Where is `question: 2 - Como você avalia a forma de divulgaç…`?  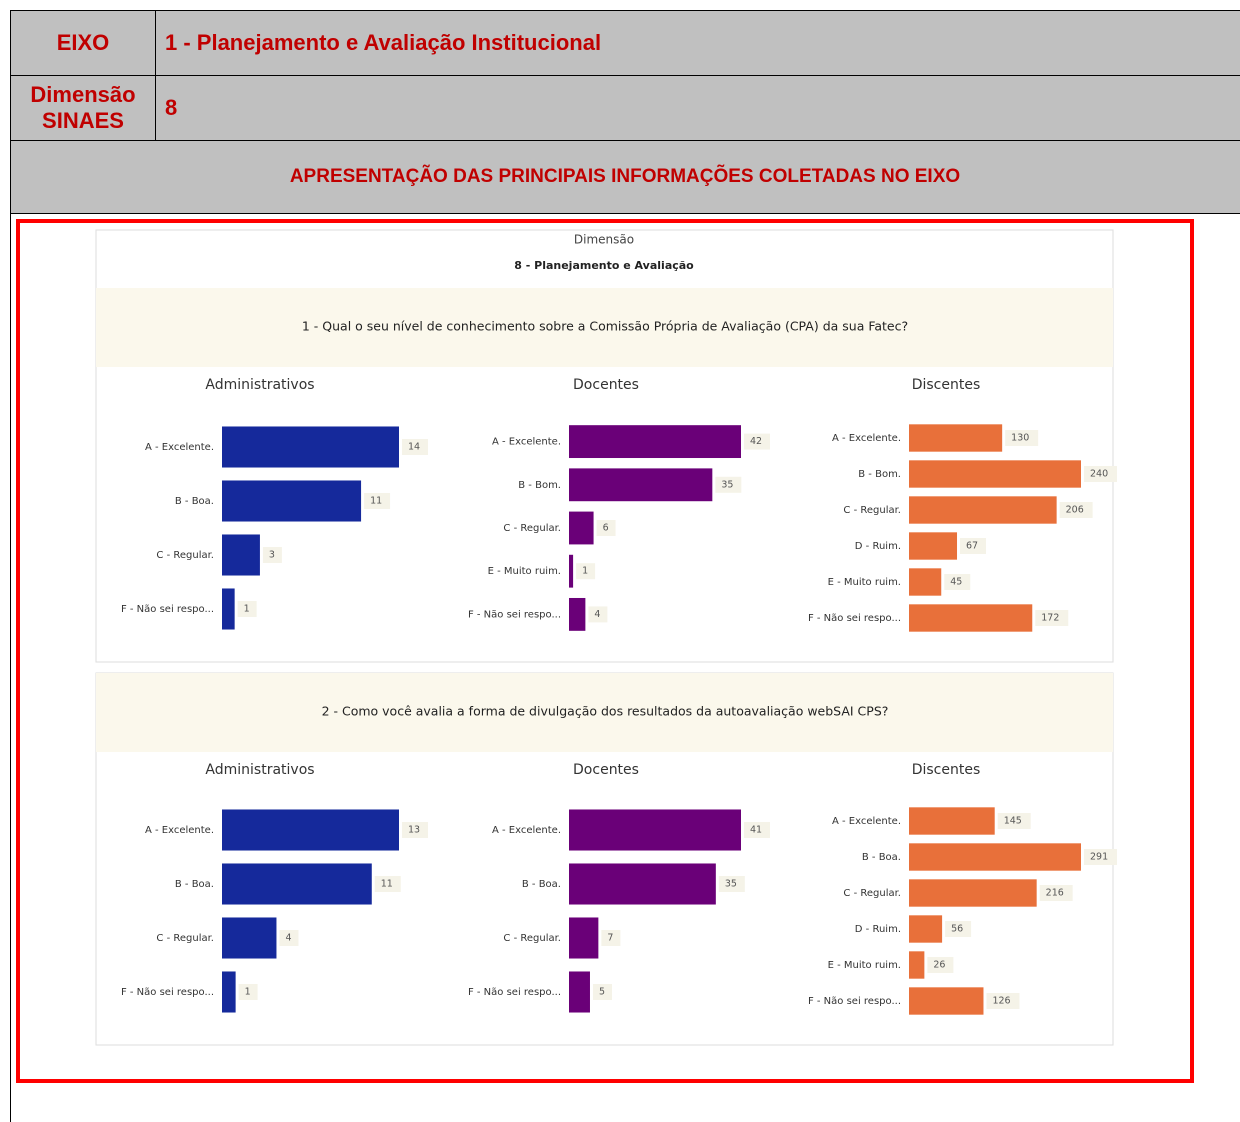 question: 2 - Como você avalia a forma de divulgaç… is located at coordinates (605, 711).